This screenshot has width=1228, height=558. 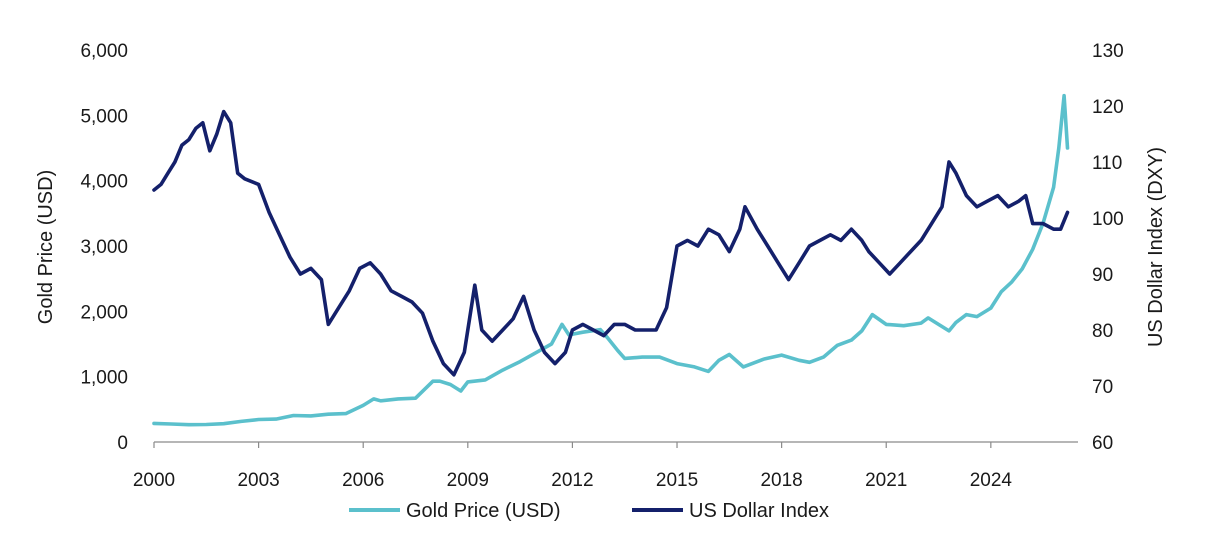 I want to click on right-tick-label: 70, so click(x=1102, y=387).